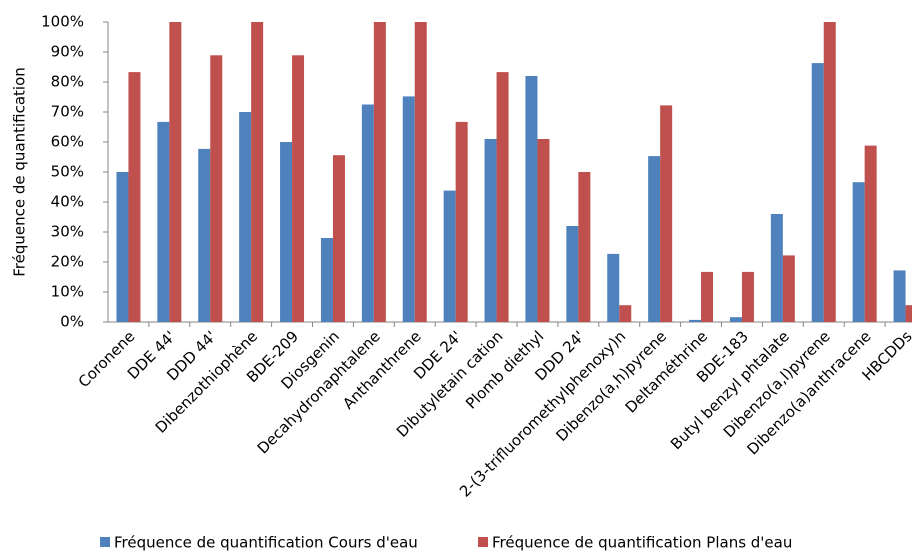  I want to click on y-tick-label: 20%, so click(67, 262).